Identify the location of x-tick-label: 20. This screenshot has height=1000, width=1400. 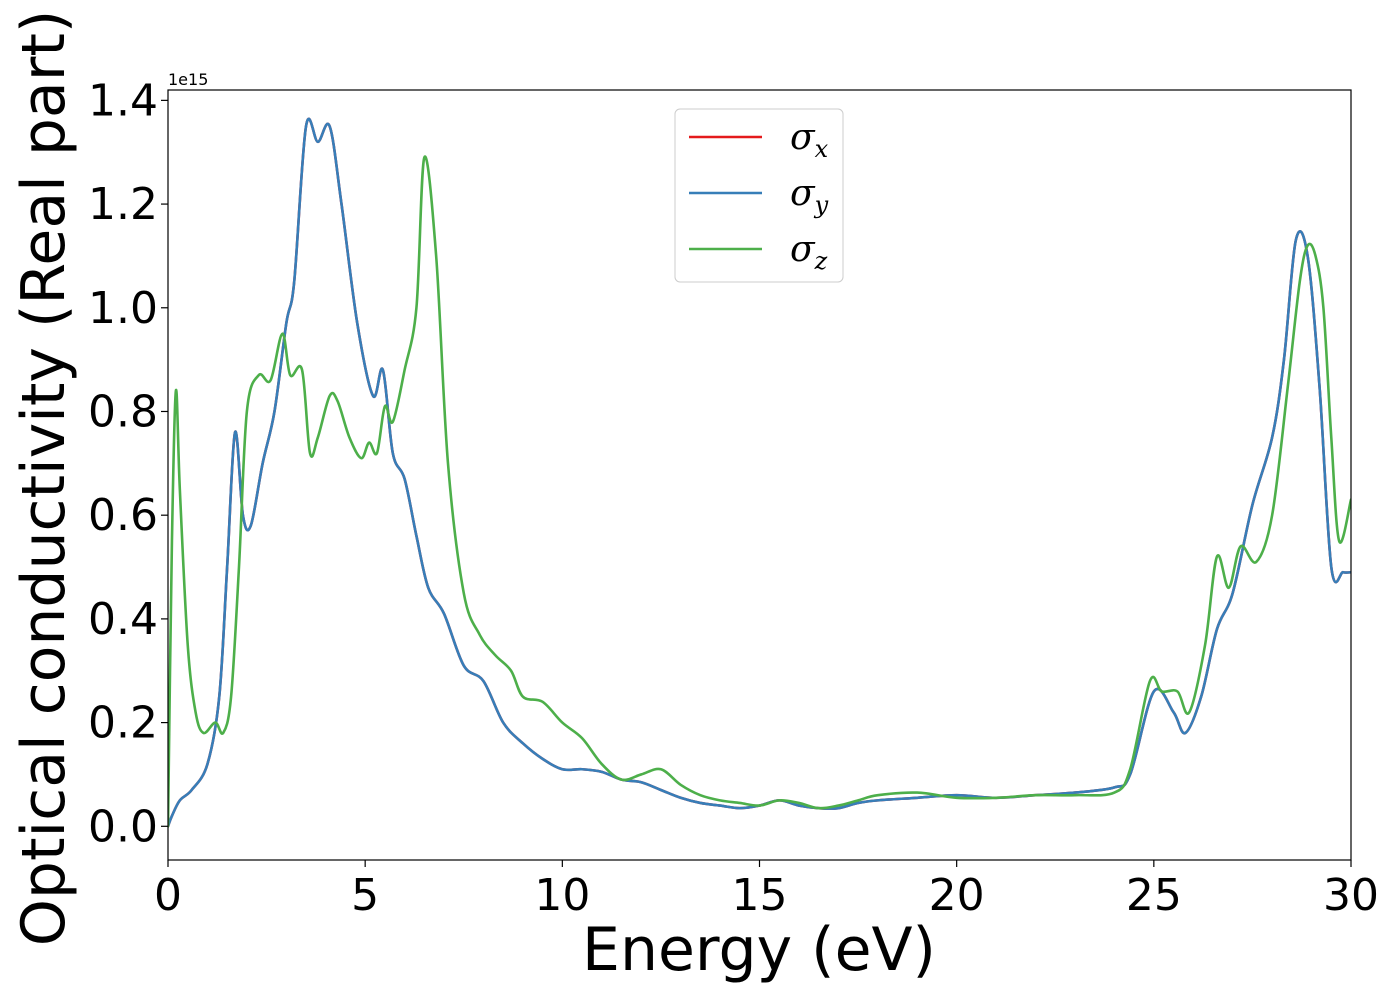
(957, 895).